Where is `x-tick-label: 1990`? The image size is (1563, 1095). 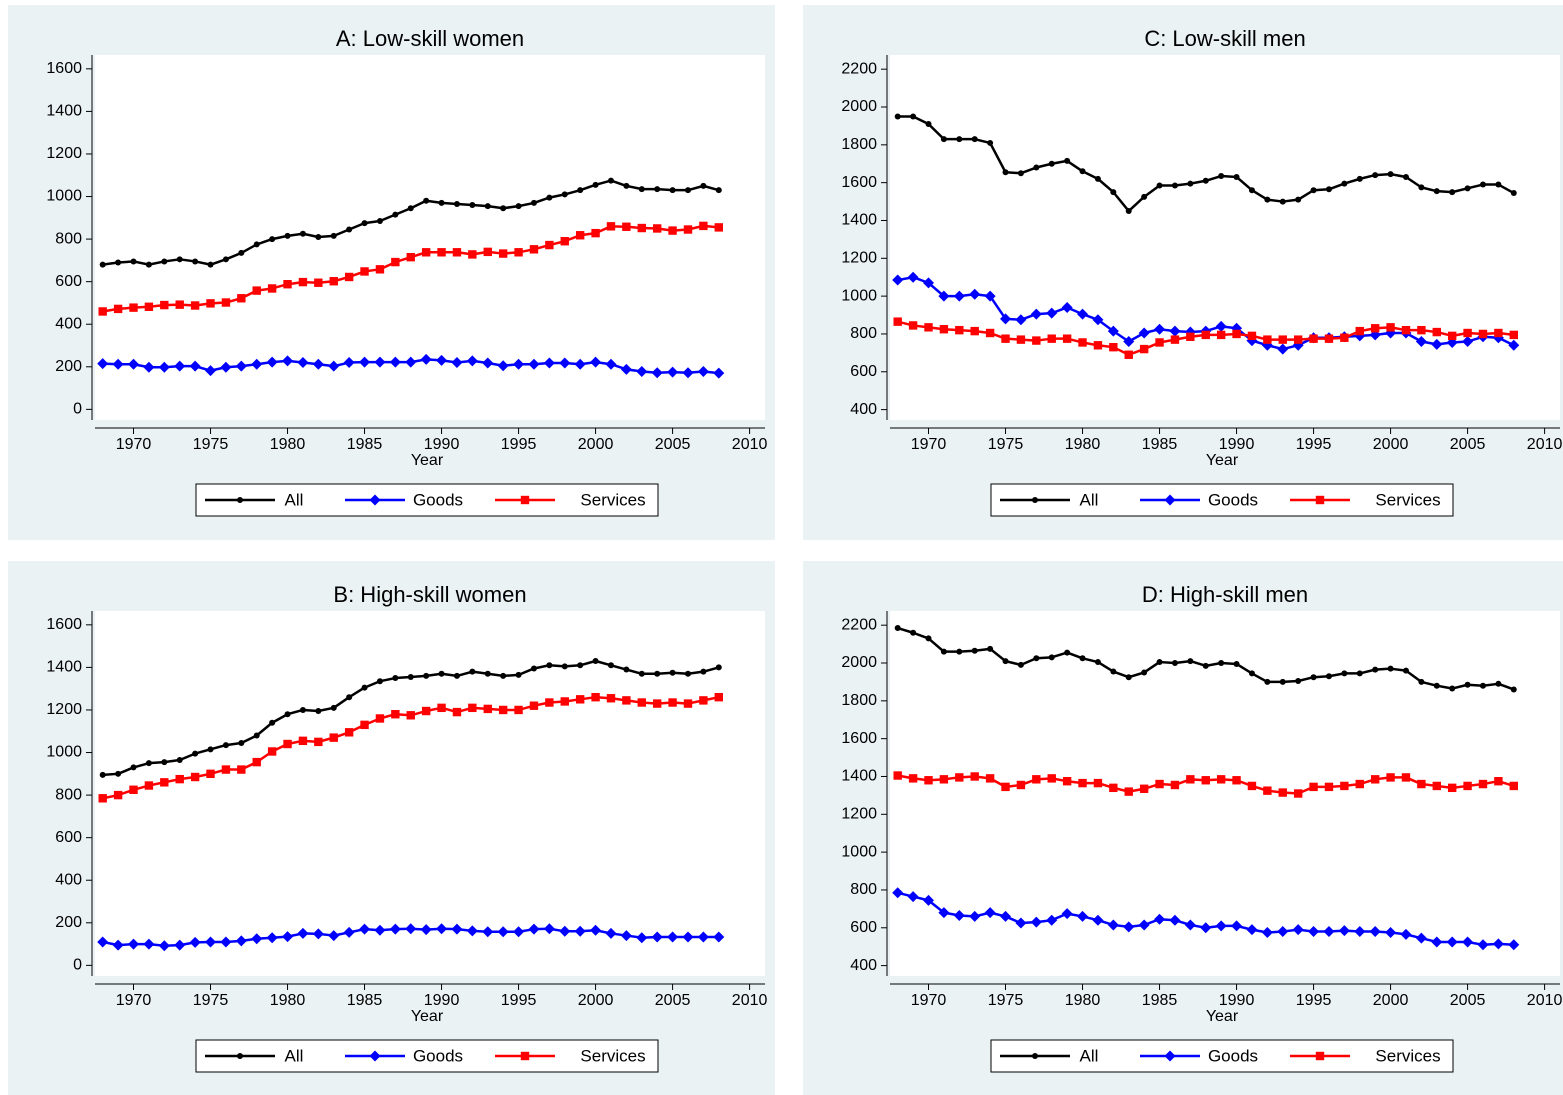 x-tick-label: 1990 is located at coordinates (442, 1000).